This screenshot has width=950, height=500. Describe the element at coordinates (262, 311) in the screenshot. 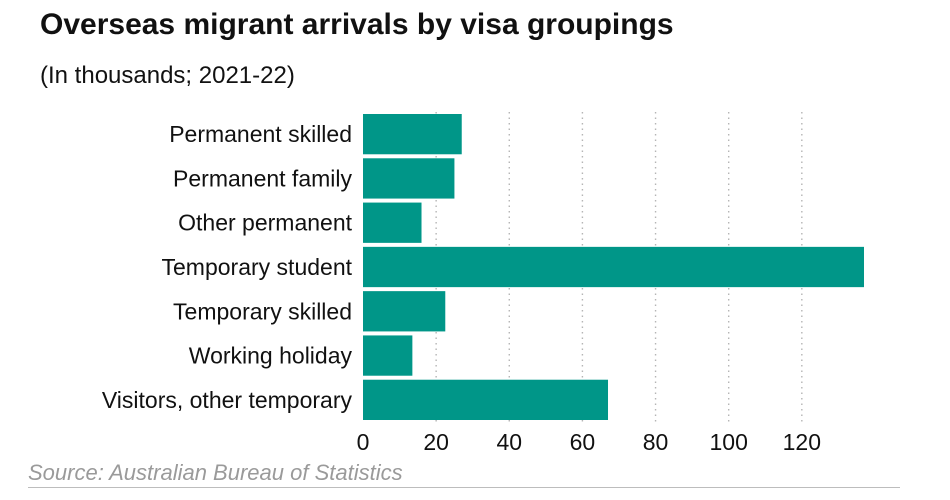

I see `category-label: Temporary skilled` at that location.